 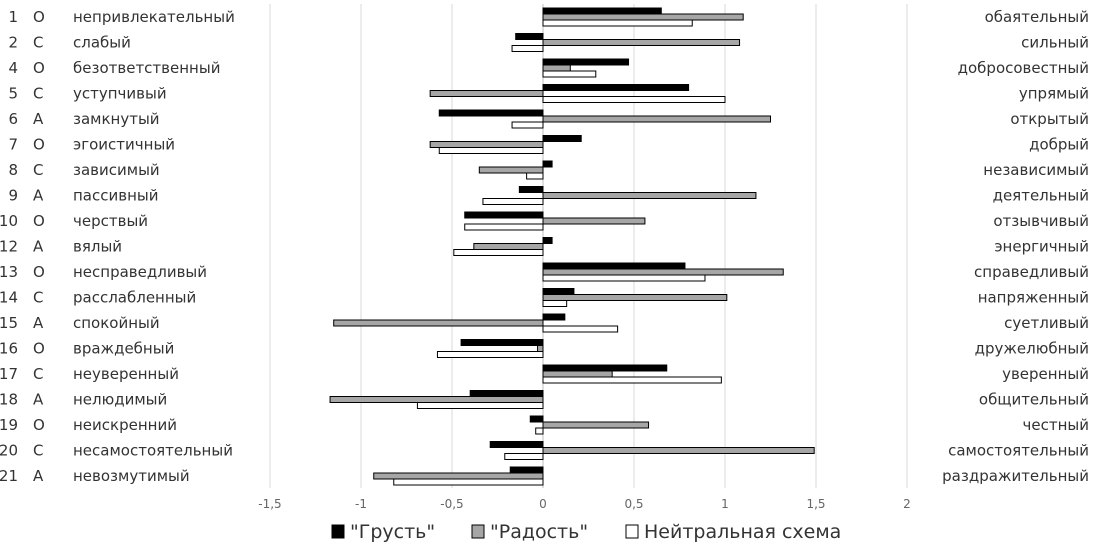 What do you see at coordinates (140, 272) in the screenshot?
I see `row-left-label: несправедливый` at bounding box center [140, 272].